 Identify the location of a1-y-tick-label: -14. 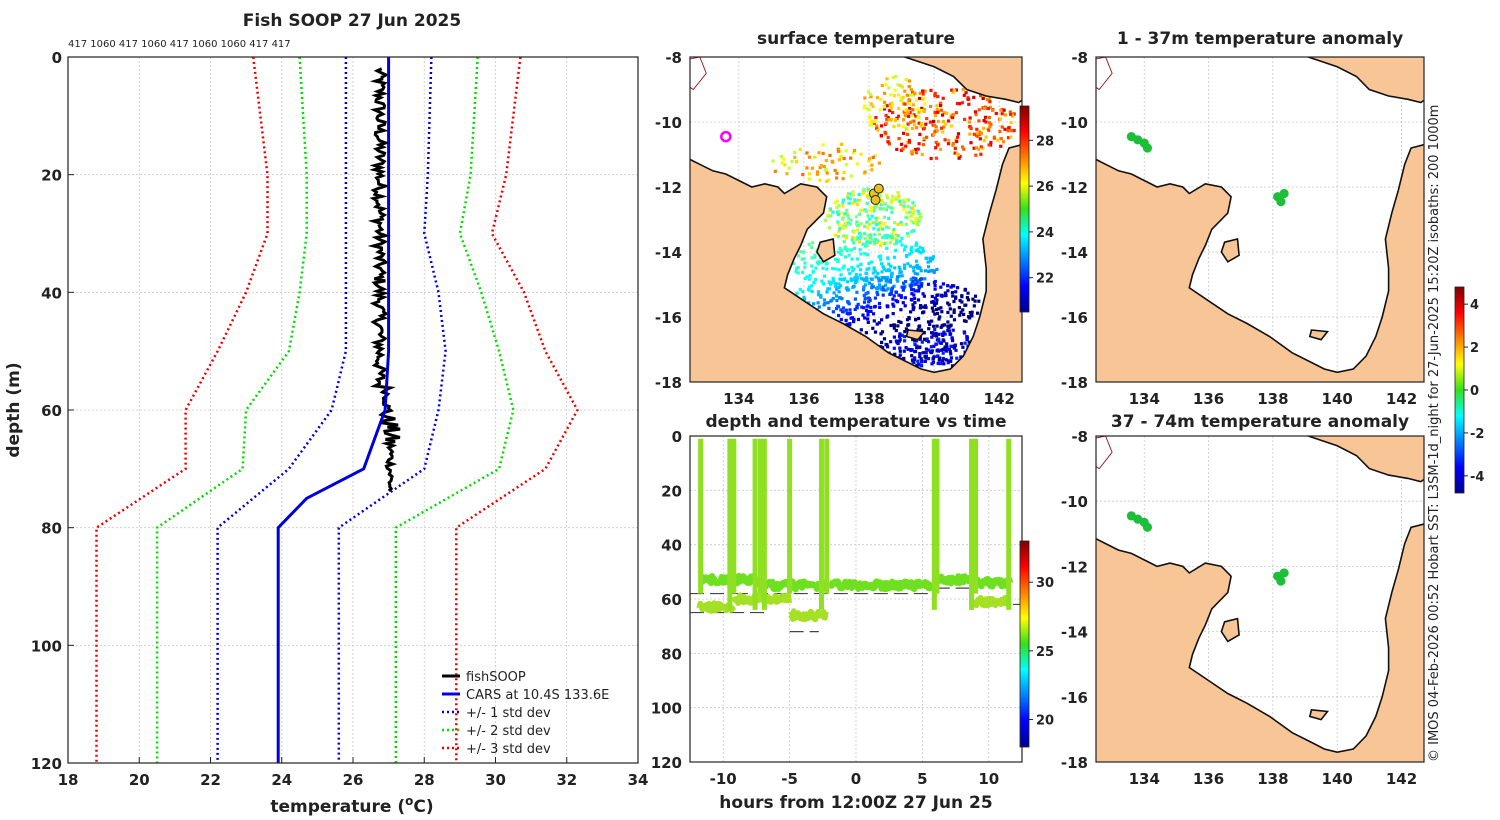
(1074, 253).